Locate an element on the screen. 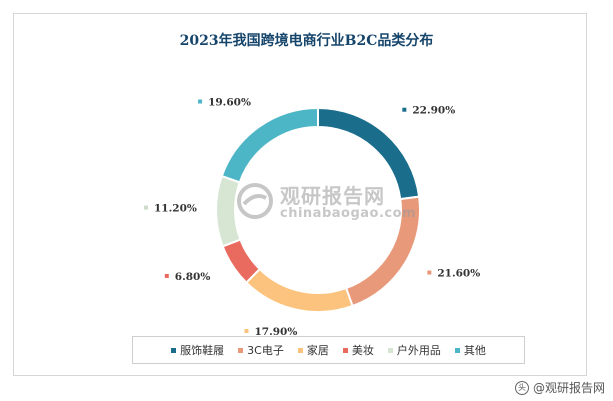 This screenshot has width=613, height=401. legend-item-2: 3C电子 is located at coordinates (261, 350).